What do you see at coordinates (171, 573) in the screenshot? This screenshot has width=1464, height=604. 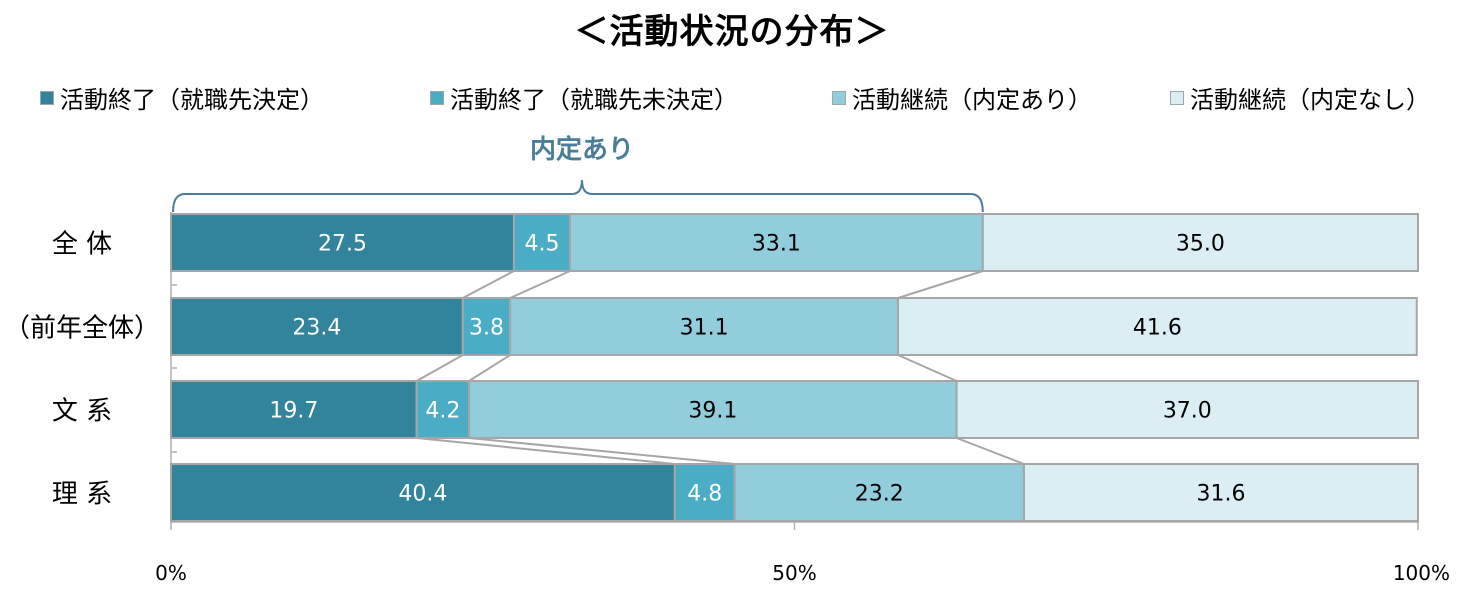 I see `x-tick-label: 0%` at bounding box center [171, 573].